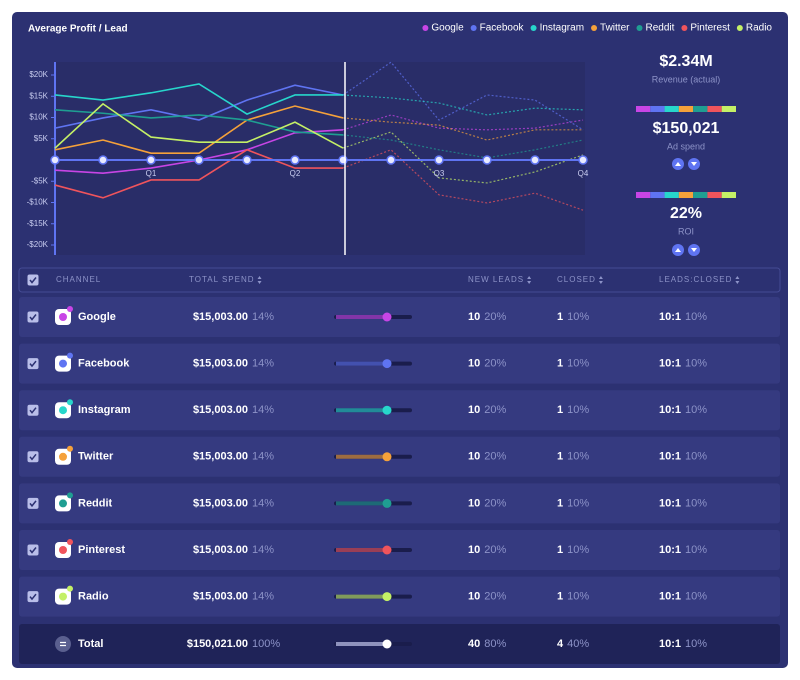 The height and width of the screenshot is (680, 800). I want to click on channel-name: Instagram, so click(104, 410).